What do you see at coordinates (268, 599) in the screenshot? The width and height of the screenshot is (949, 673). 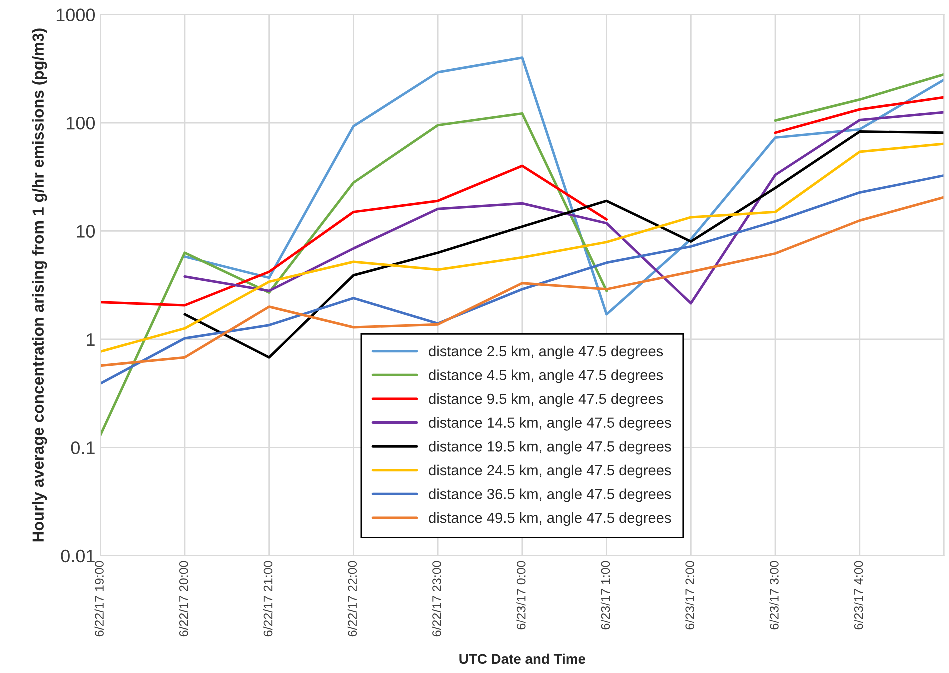 I see `x-tick-label: 6/22/17 21:00` at bounding box center [268, 599].